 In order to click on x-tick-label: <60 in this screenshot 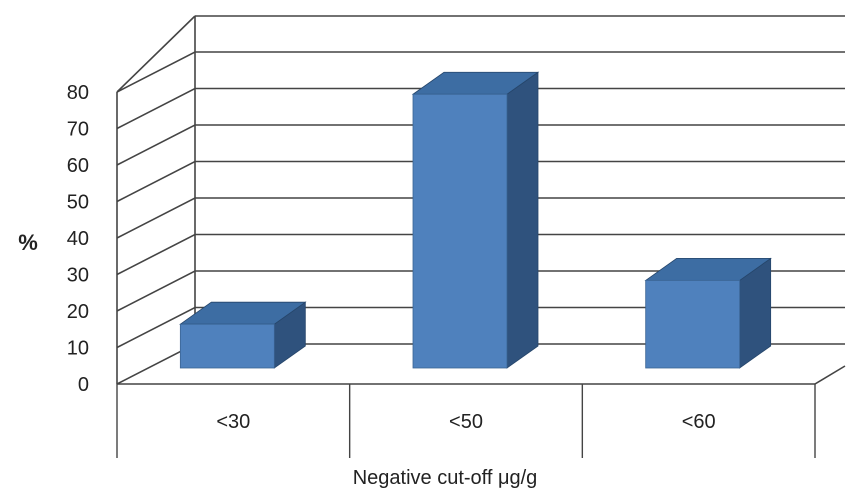, I will do `click(699, 422)`.